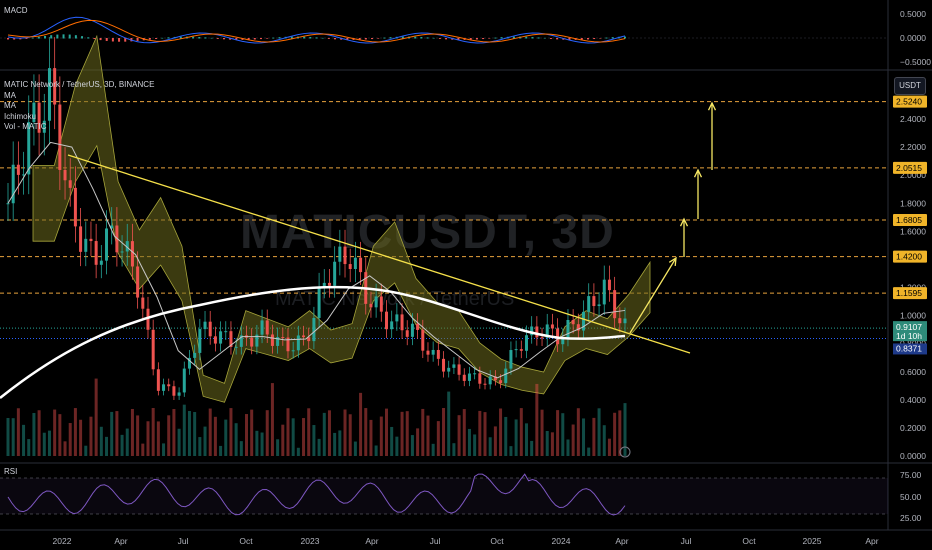 The image size is (932, 550). What do you see at coordinates (749, 541) in the screenshot?
I see `time-tick-label: Oct` at bounding box center [749, 541].